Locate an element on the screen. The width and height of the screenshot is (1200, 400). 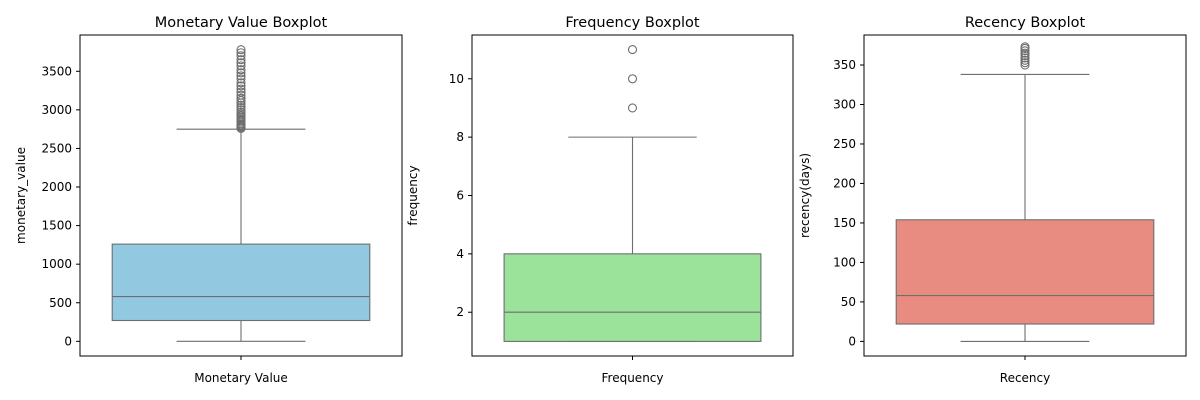
frequency-chart-title: Frequency Boxplot is located at coordinates (632, 23).